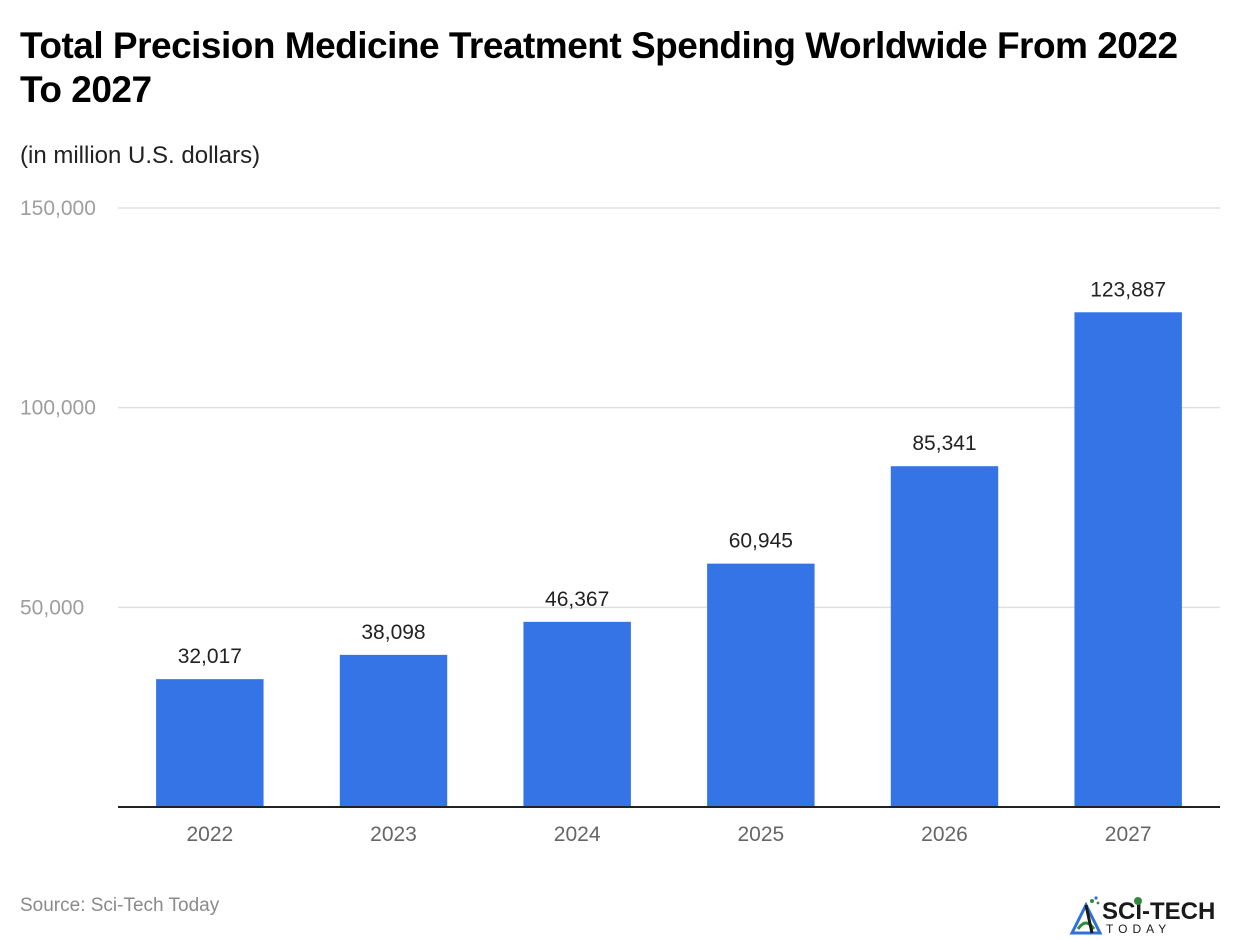  Describe the element at coordinates (210, 656) in the screenshot. I see `value-label-2022: 32,017` at that location.